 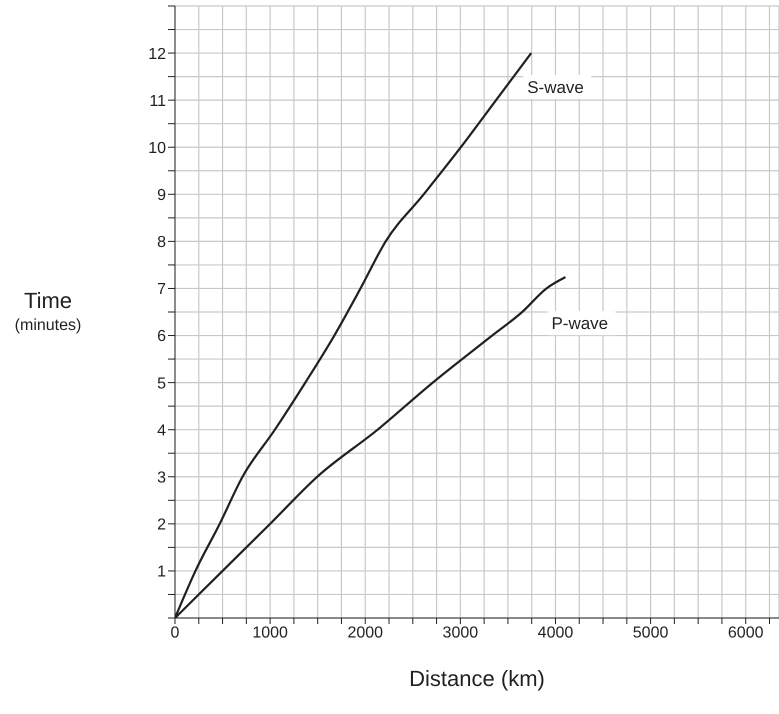 What do you see at coordinates (746, 633) in the screenshot?
I see `x-tick-label: 6000` at bounding box center [746, 633].